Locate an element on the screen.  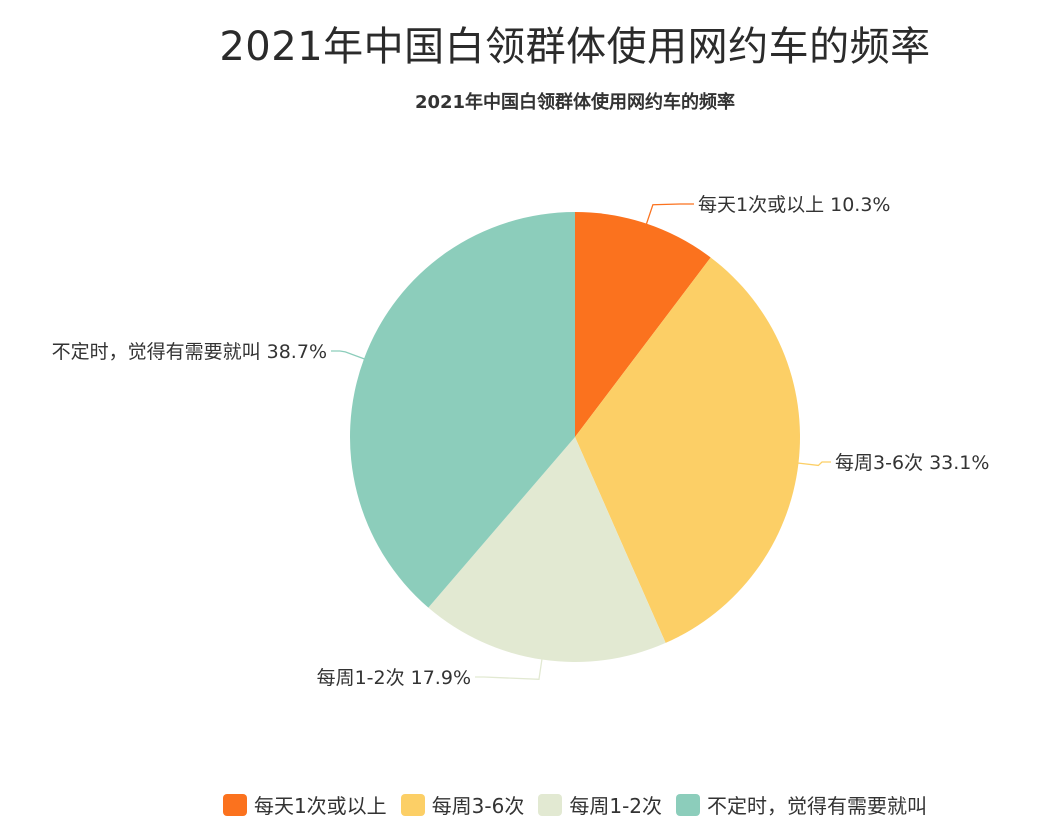
legend: 每天1次或以上 每周3-6次 每周1-2次 不定时，觉得有需要就叫 is located at coordinates (530, 804).